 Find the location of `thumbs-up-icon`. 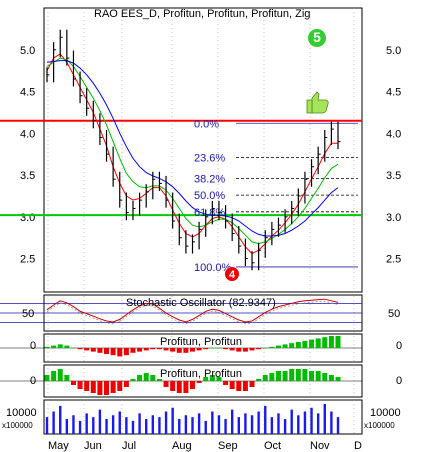

thumbs-up-icon is located at coordinates (317, 102).